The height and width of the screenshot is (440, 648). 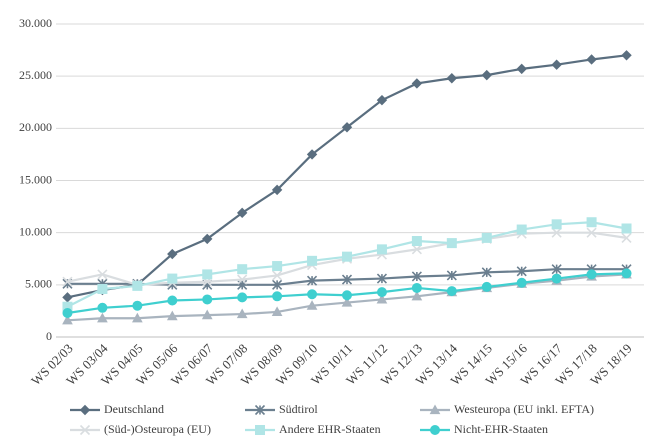 I want to click on y-tick-label: 15.000, so click(x=35, y=179).